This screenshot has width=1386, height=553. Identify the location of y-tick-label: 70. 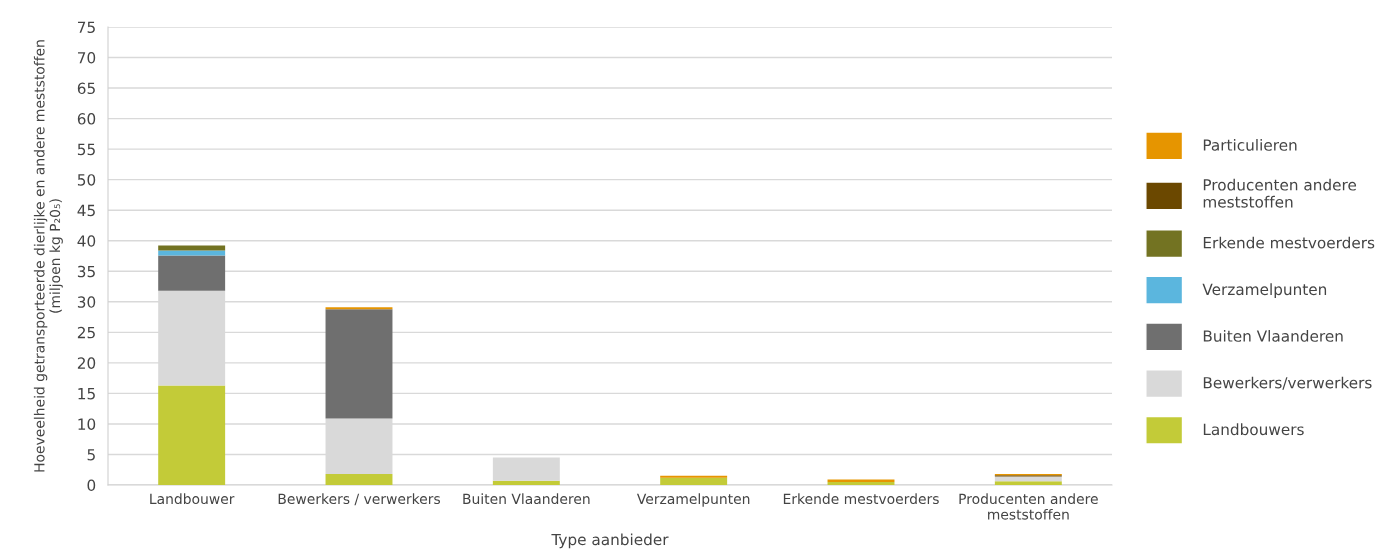
(87, 58).